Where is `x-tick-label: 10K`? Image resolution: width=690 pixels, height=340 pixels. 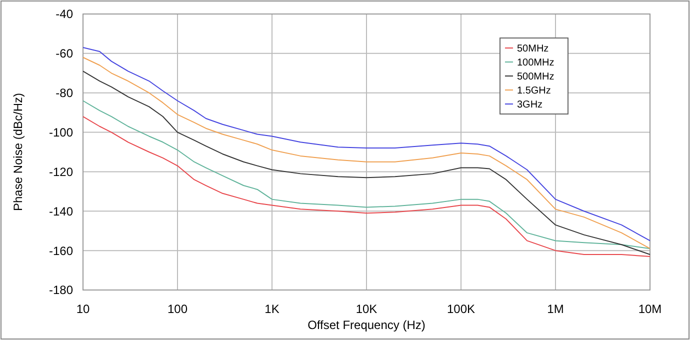
x-tick-label: 10K is located at coordinates (367, 309).